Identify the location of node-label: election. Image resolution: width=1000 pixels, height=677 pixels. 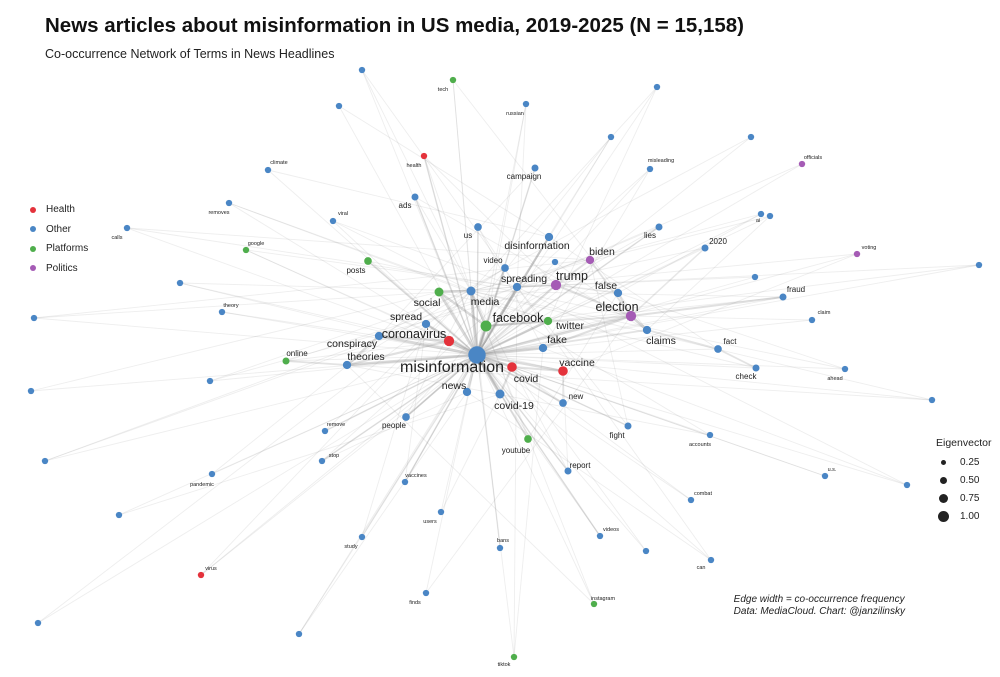
(616, 307).